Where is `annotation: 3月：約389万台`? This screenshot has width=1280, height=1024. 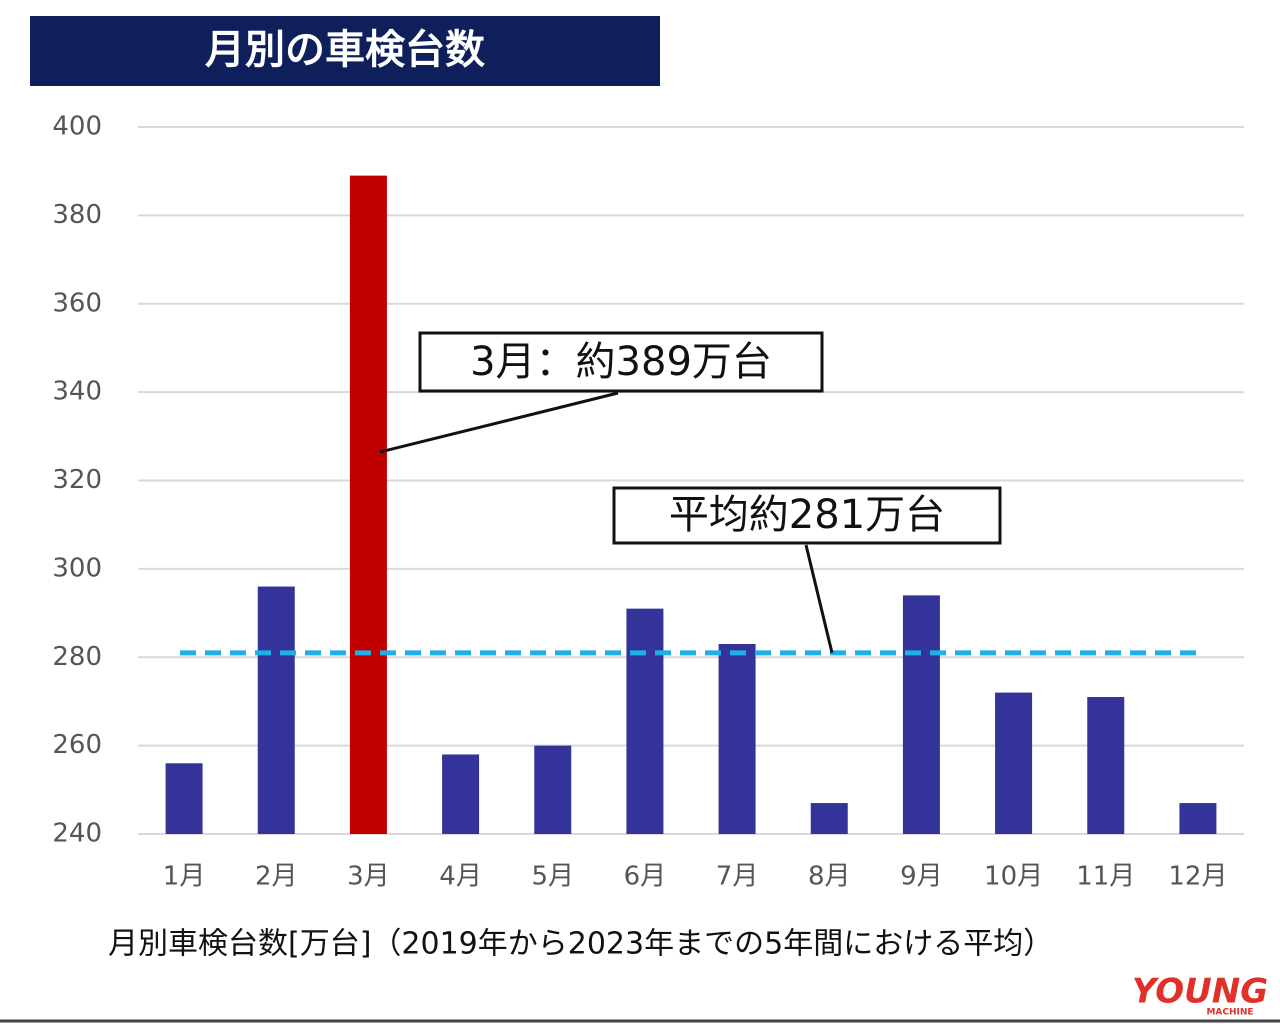 annotation: 3月：約389万台 is located at coordinates (621, 362).